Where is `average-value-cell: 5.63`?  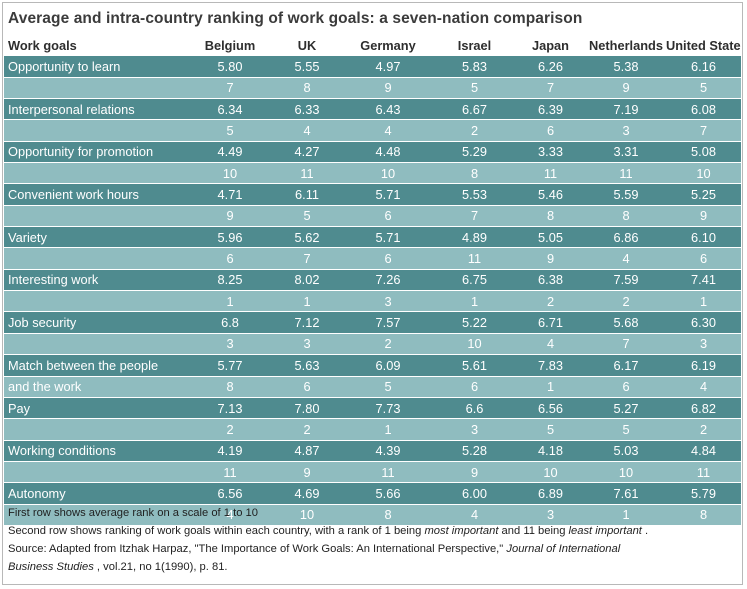
average-value-cell: 5.63 is located at coordinates (307, 365).